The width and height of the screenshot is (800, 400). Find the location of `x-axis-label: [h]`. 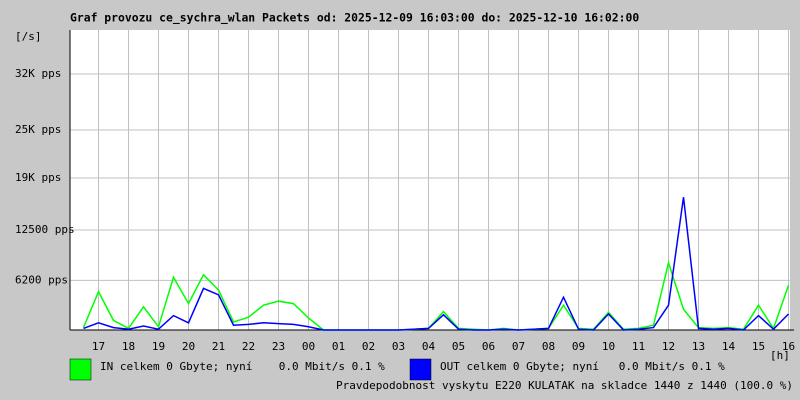

x-axis-label: [h] is located at coordinates (780, 355).